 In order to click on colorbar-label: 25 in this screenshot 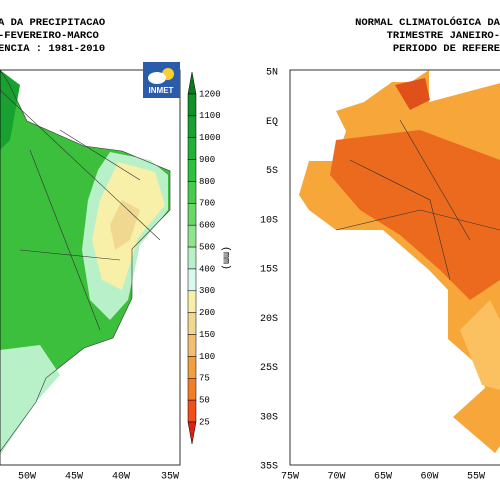, I will do `click(204, 422)`.